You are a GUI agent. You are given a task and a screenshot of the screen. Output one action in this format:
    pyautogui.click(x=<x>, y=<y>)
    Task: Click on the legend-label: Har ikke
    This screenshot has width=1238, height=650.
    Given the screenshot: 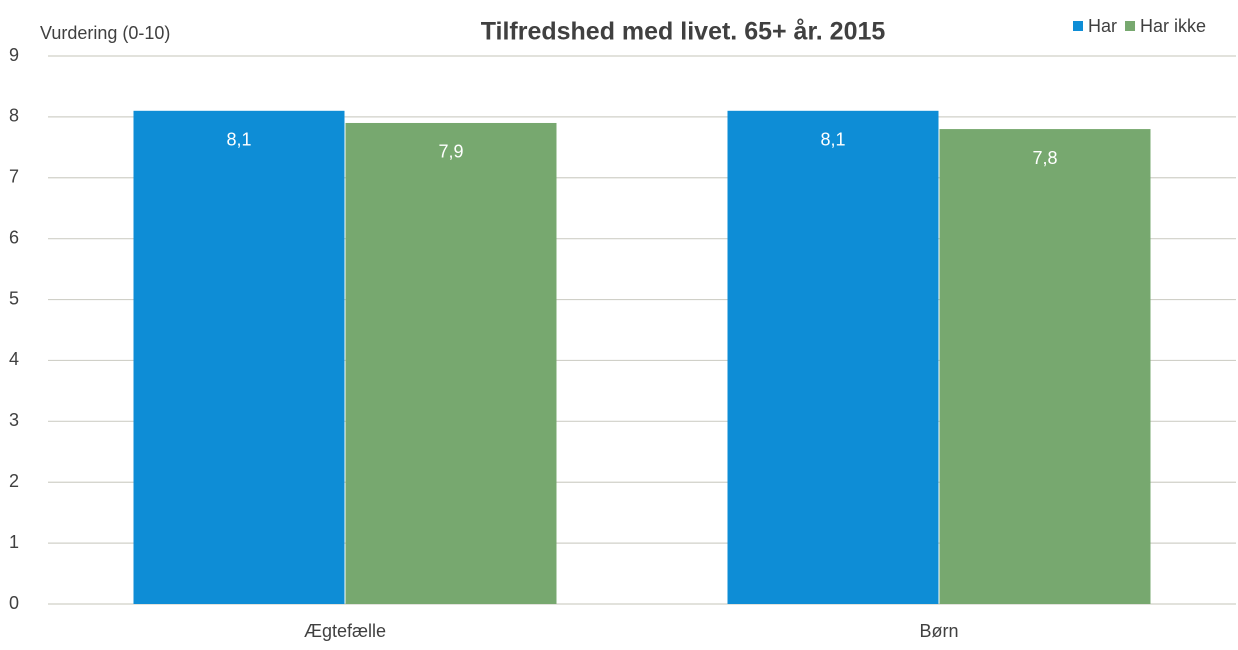 What is the action you would take?
    pyautogui.click(x=1173, y=26)
    